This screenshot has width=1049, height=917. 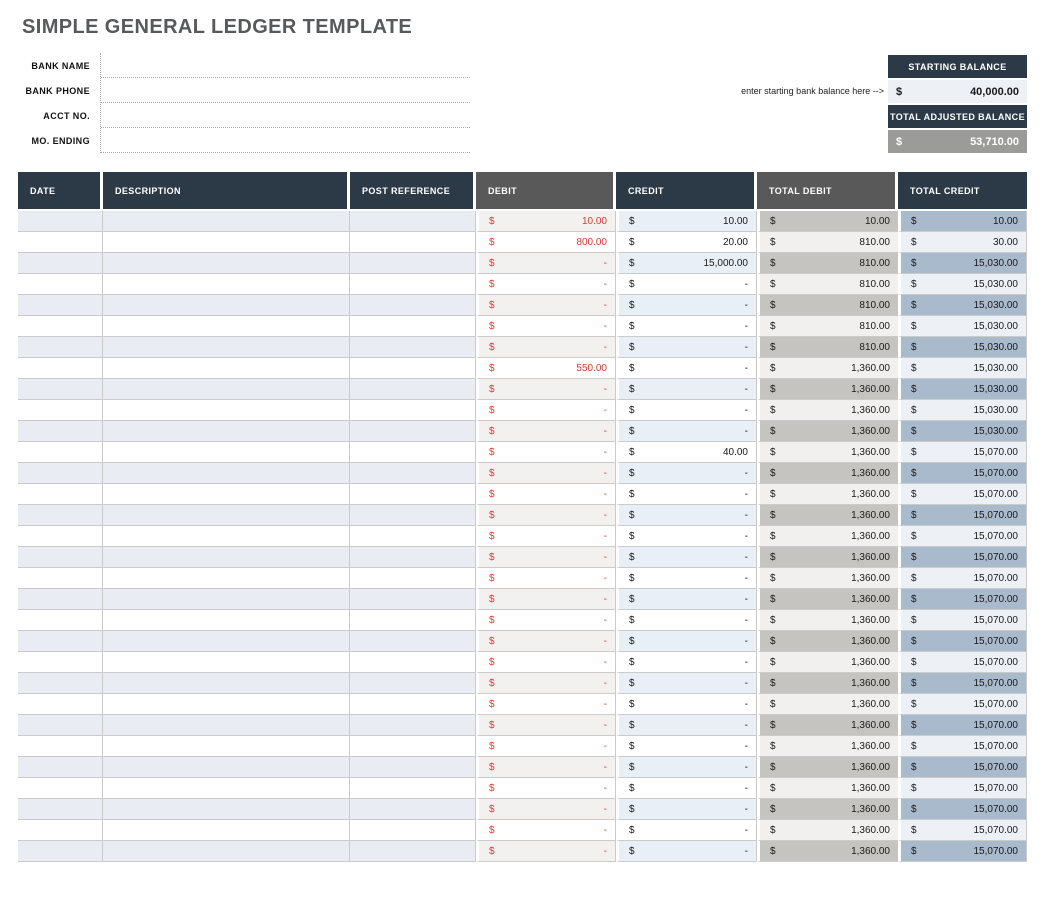 What do you see at coordinates (827, 221) in the screenshot?
I see `cell-total-debit: $10.00` at bounding box center [827, 221].